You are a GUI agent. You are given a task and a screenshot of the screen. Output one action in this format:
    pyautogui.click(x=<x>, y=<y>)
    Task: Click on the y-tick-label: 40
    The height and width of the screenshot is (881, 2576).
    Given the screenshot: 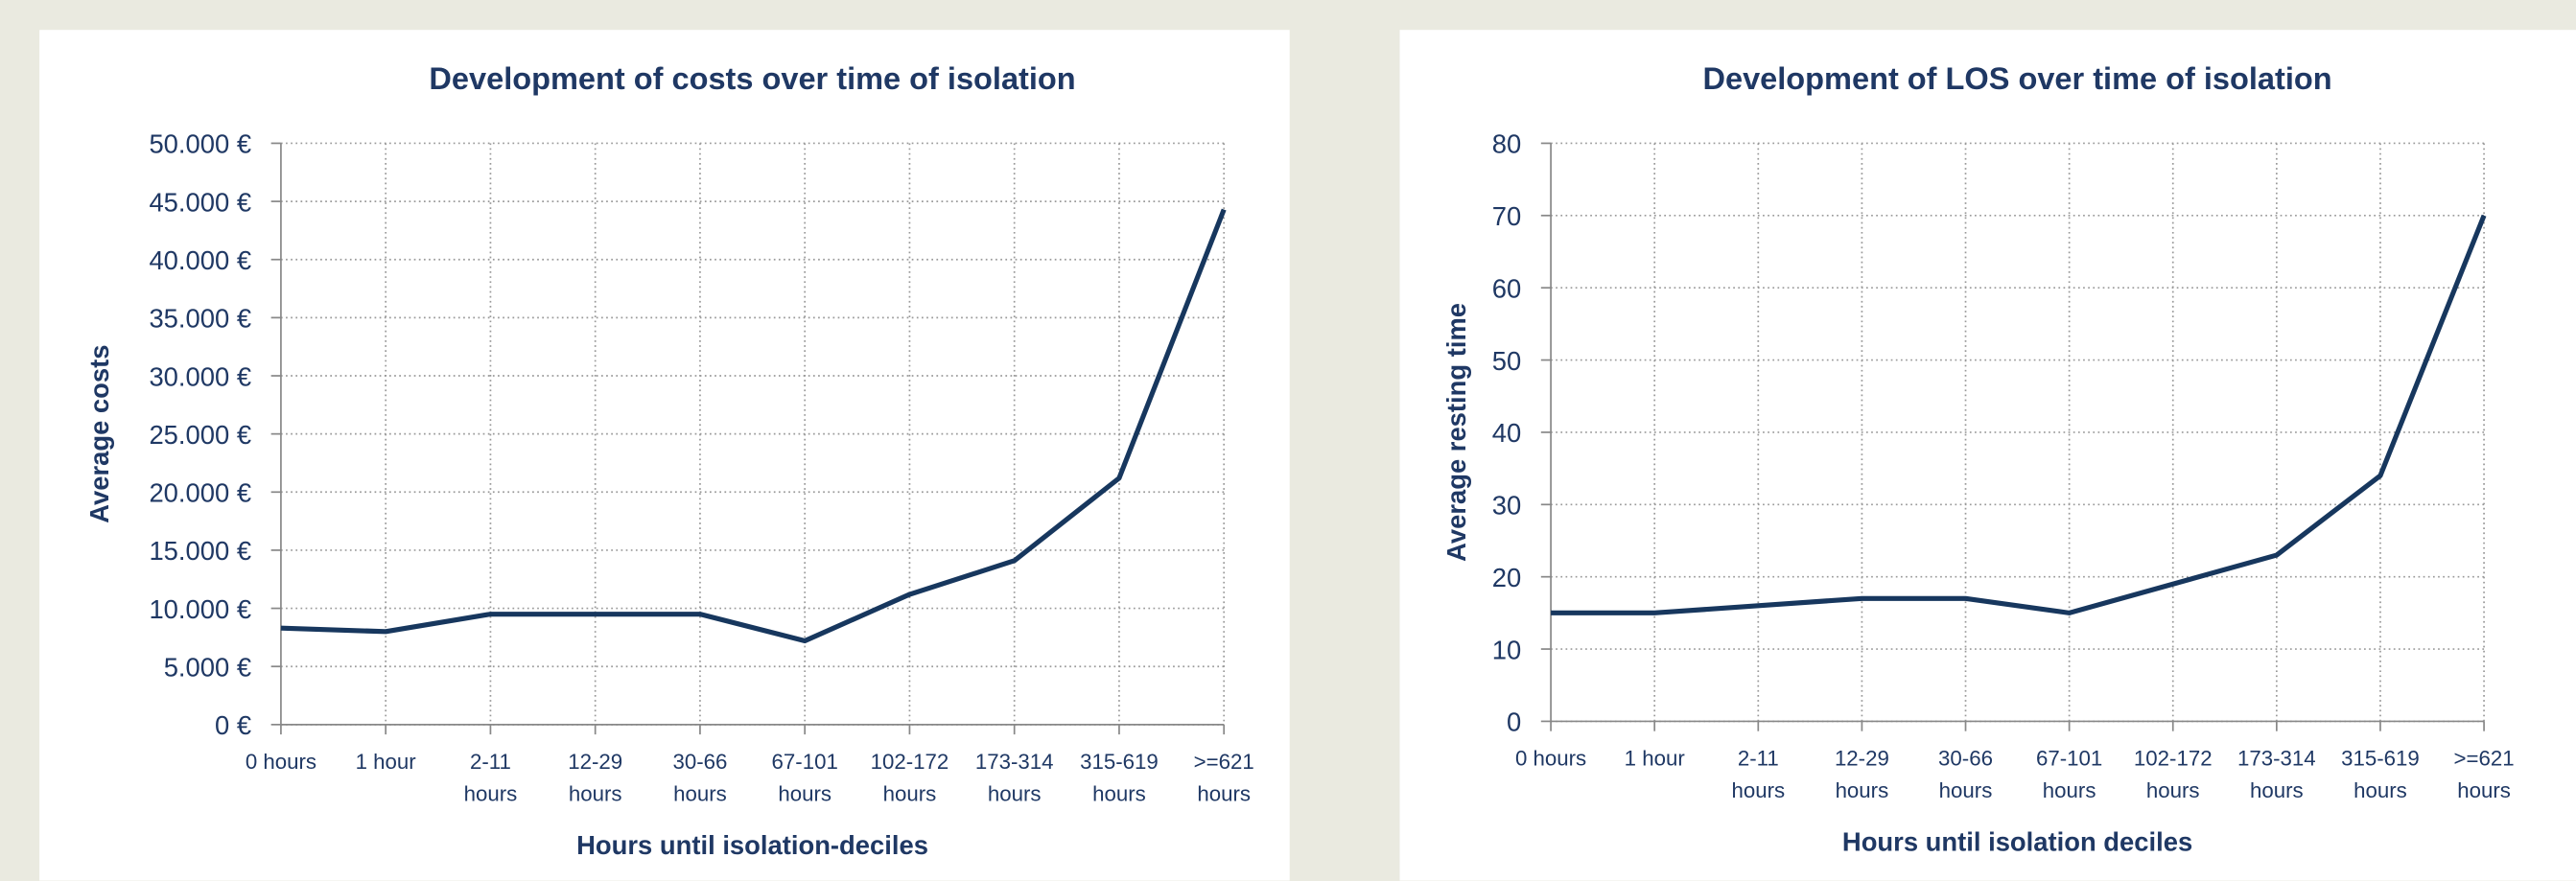 What is the action you would take?
    pyautogui.click(x=1506, y=433)
    